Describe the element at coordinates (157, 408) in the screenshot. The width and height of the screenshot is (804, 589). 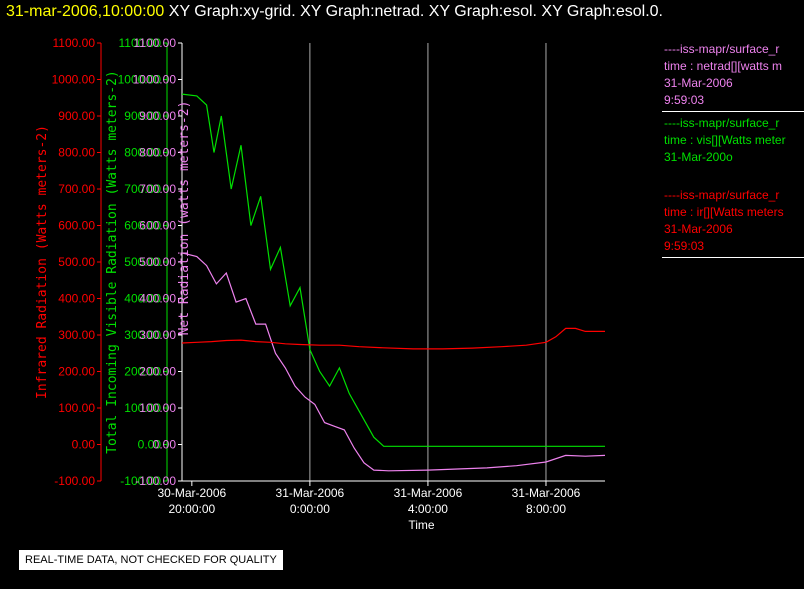
I see `y-tick-label-netrad: 100.00` at that location.